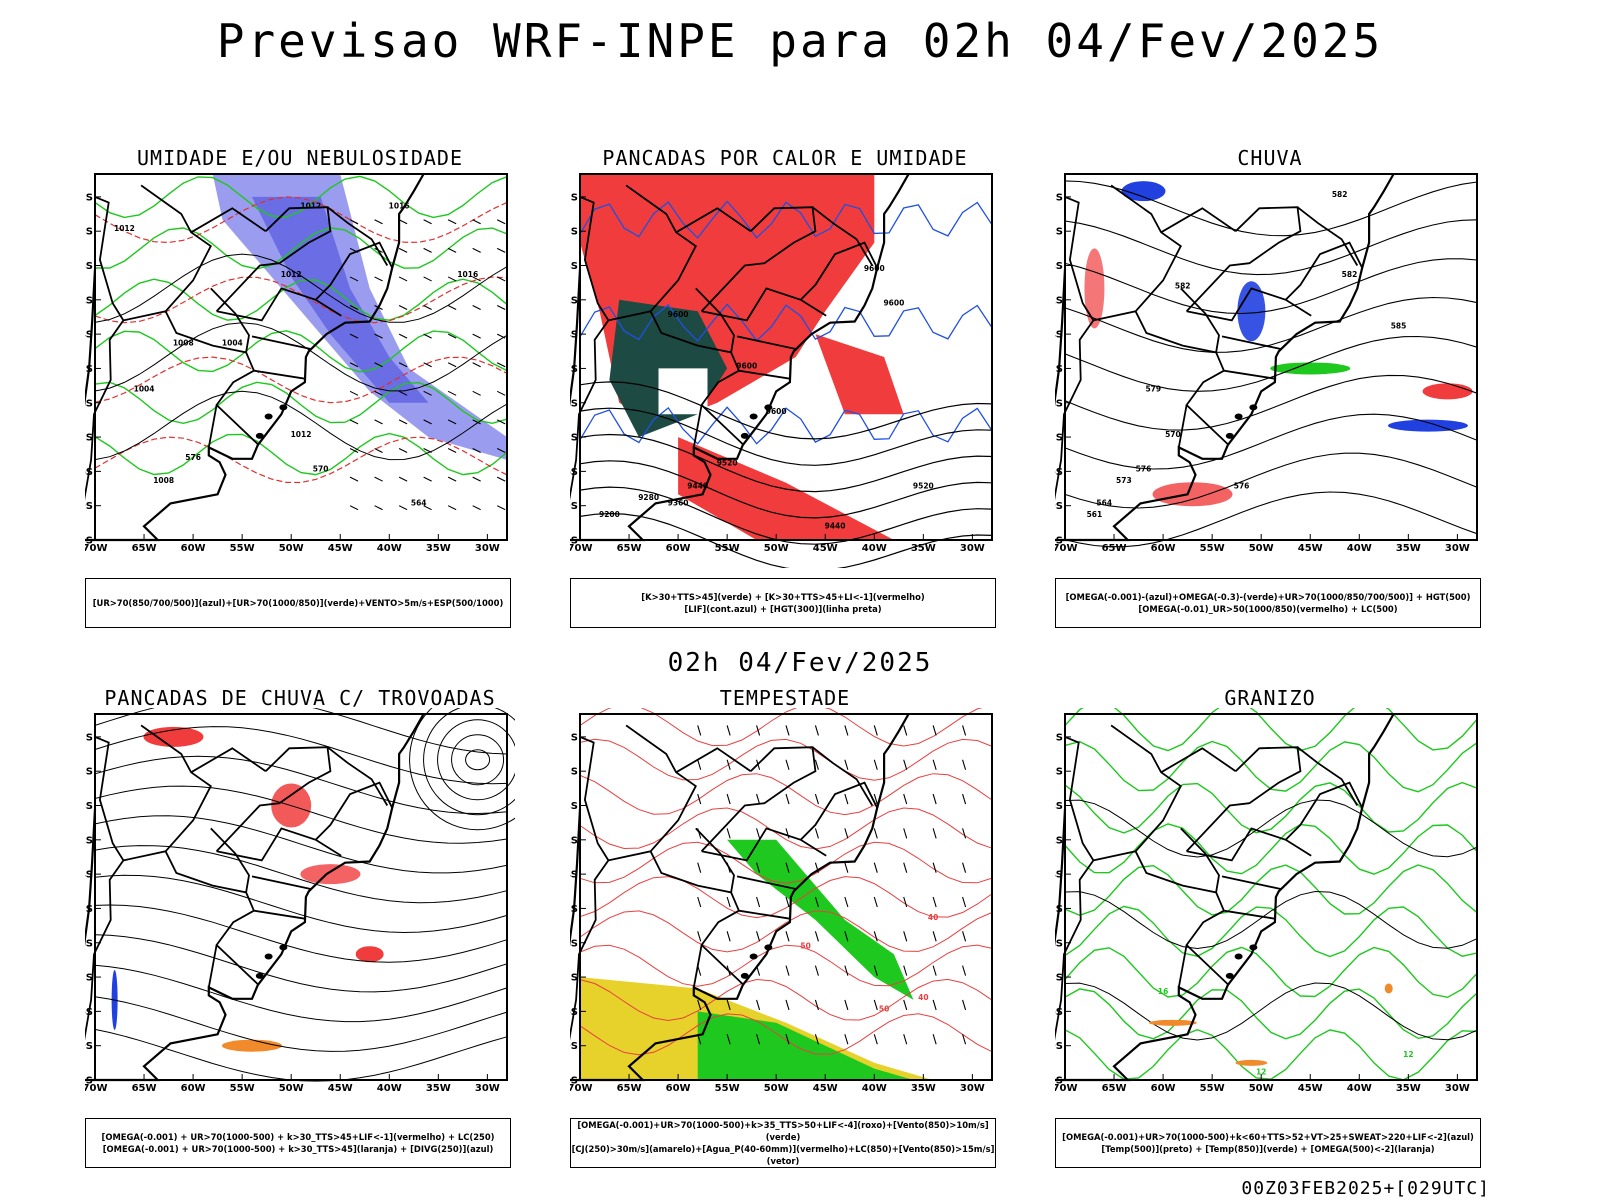  I want to click on lon-tick-label: 70W, so click(581, 548).